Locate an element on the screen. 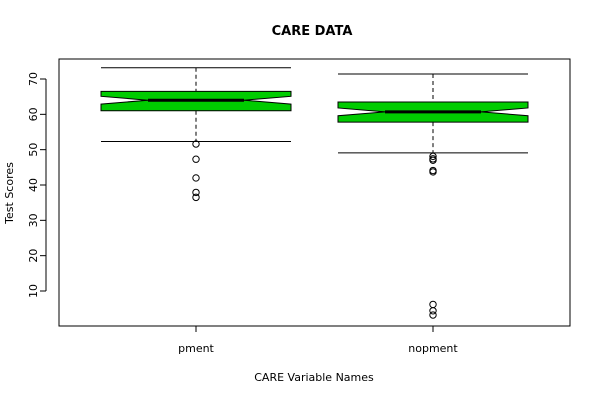 Image resolution: width=599 pixels, height=400 pixels. y-tick-label: 70 is located at coordinates (33, 79).